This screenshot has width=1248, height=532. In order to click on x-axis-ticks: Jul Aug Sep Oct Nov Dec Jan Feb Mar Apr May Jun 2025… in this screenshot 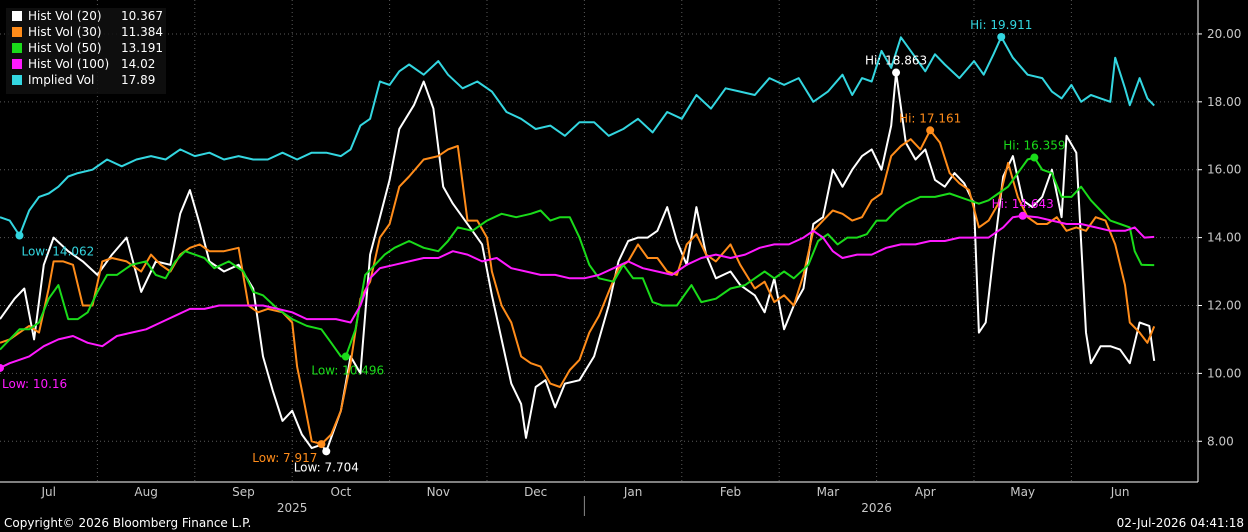, I will do `click(584, 500)`.